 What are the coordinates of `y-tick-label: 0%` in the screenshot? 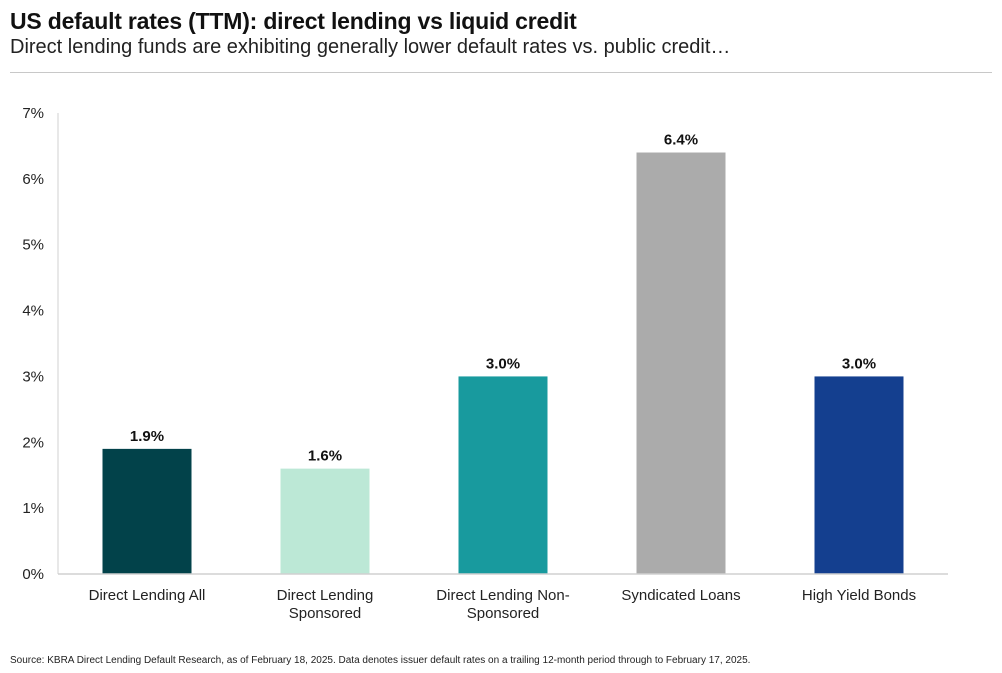 It's located at (33, 574).